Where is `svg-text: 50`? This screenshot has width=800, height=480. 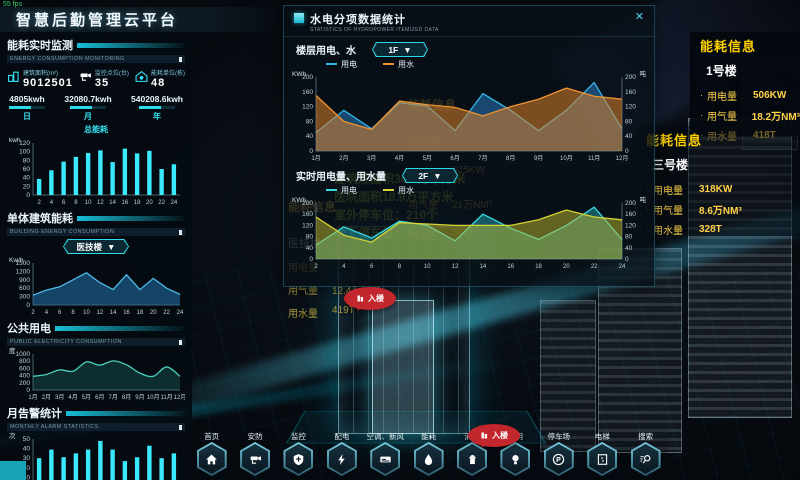 svg-text: 50 is located at coordinates (27, 439).